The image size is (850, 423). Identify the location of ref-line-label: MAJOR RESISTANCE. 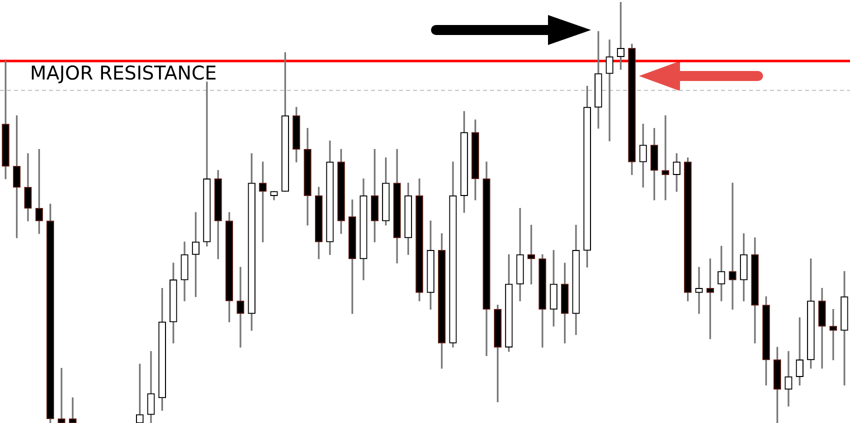
(123, 73).